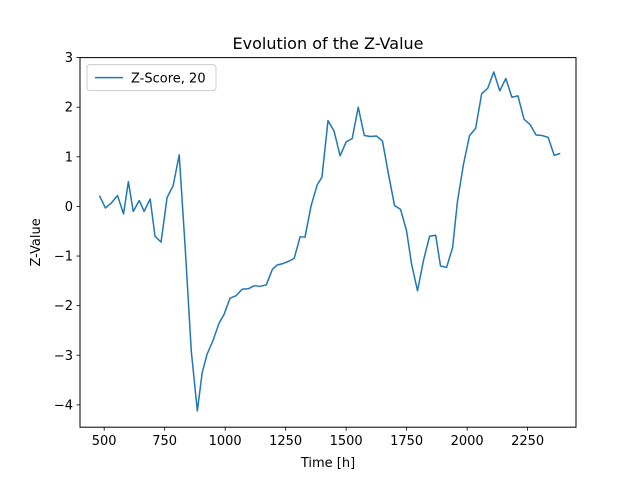  What do you see at coordinates (346, 441) in the screenshot?
I see `x-tick-label: 1500` at bounding box center [346, 441].